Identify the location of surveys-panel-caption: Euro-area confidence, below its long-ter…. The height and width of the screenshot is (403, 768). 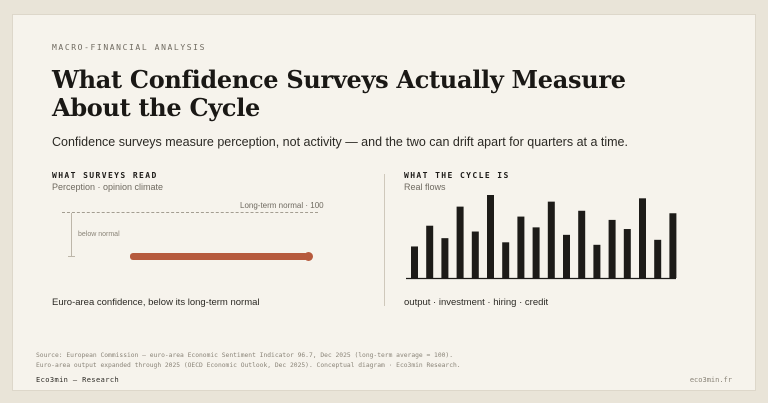
(156, 302).